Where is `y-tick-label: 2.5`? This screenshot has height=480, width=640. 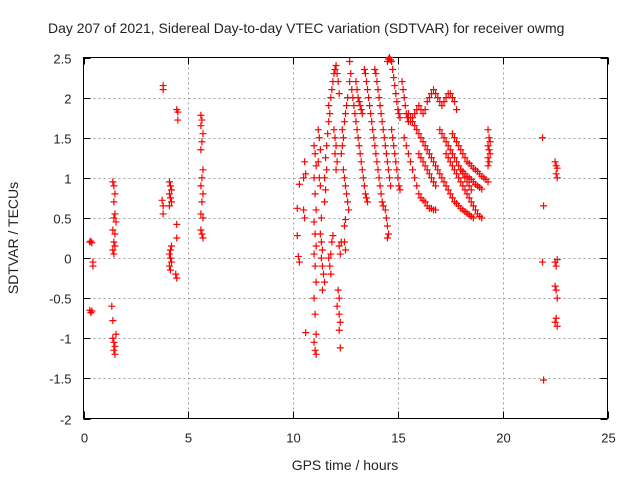
y-tick-label: 2.5 is located at coordinates (62, 59).